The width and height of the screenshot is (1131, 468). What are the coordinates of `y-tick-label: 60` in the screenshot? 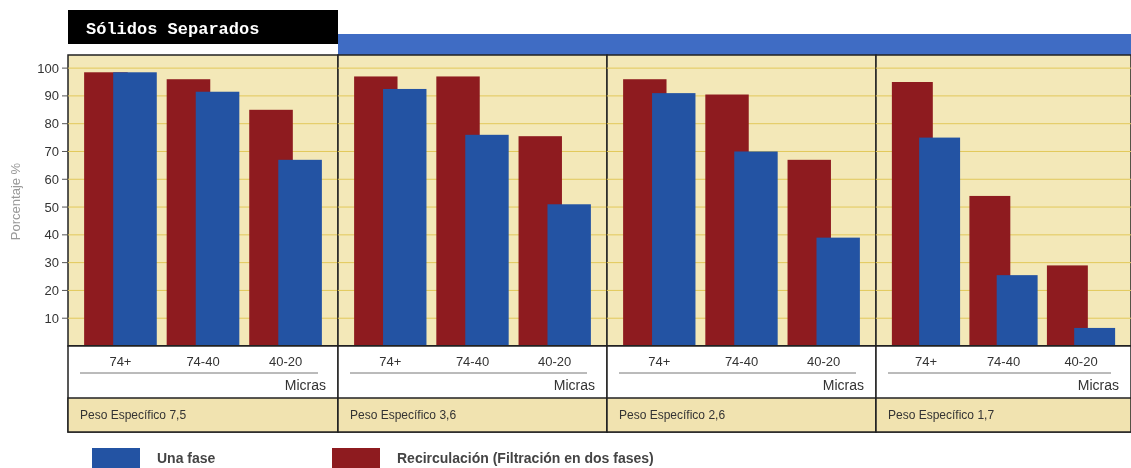 It's located at (51, 179).